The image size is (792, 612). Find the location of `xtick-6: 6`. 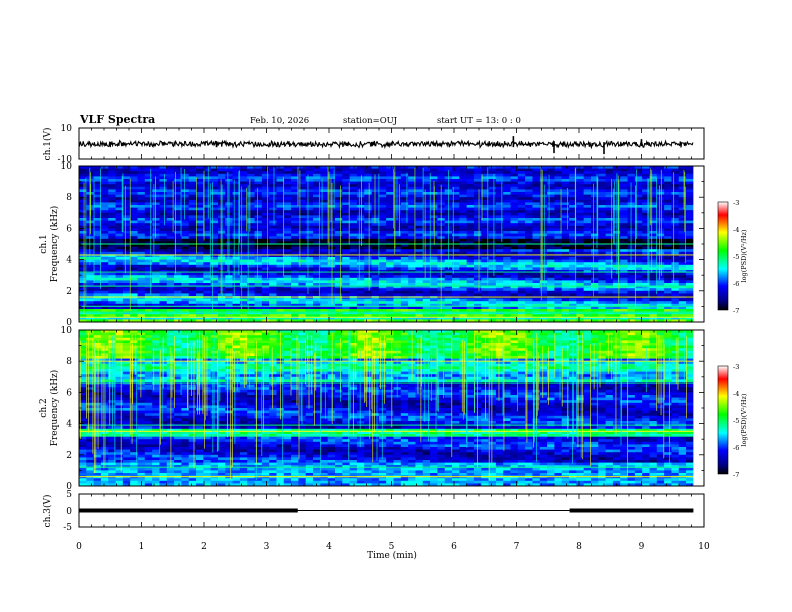

xtick-6: 6 is located at coordinates (454, 547).